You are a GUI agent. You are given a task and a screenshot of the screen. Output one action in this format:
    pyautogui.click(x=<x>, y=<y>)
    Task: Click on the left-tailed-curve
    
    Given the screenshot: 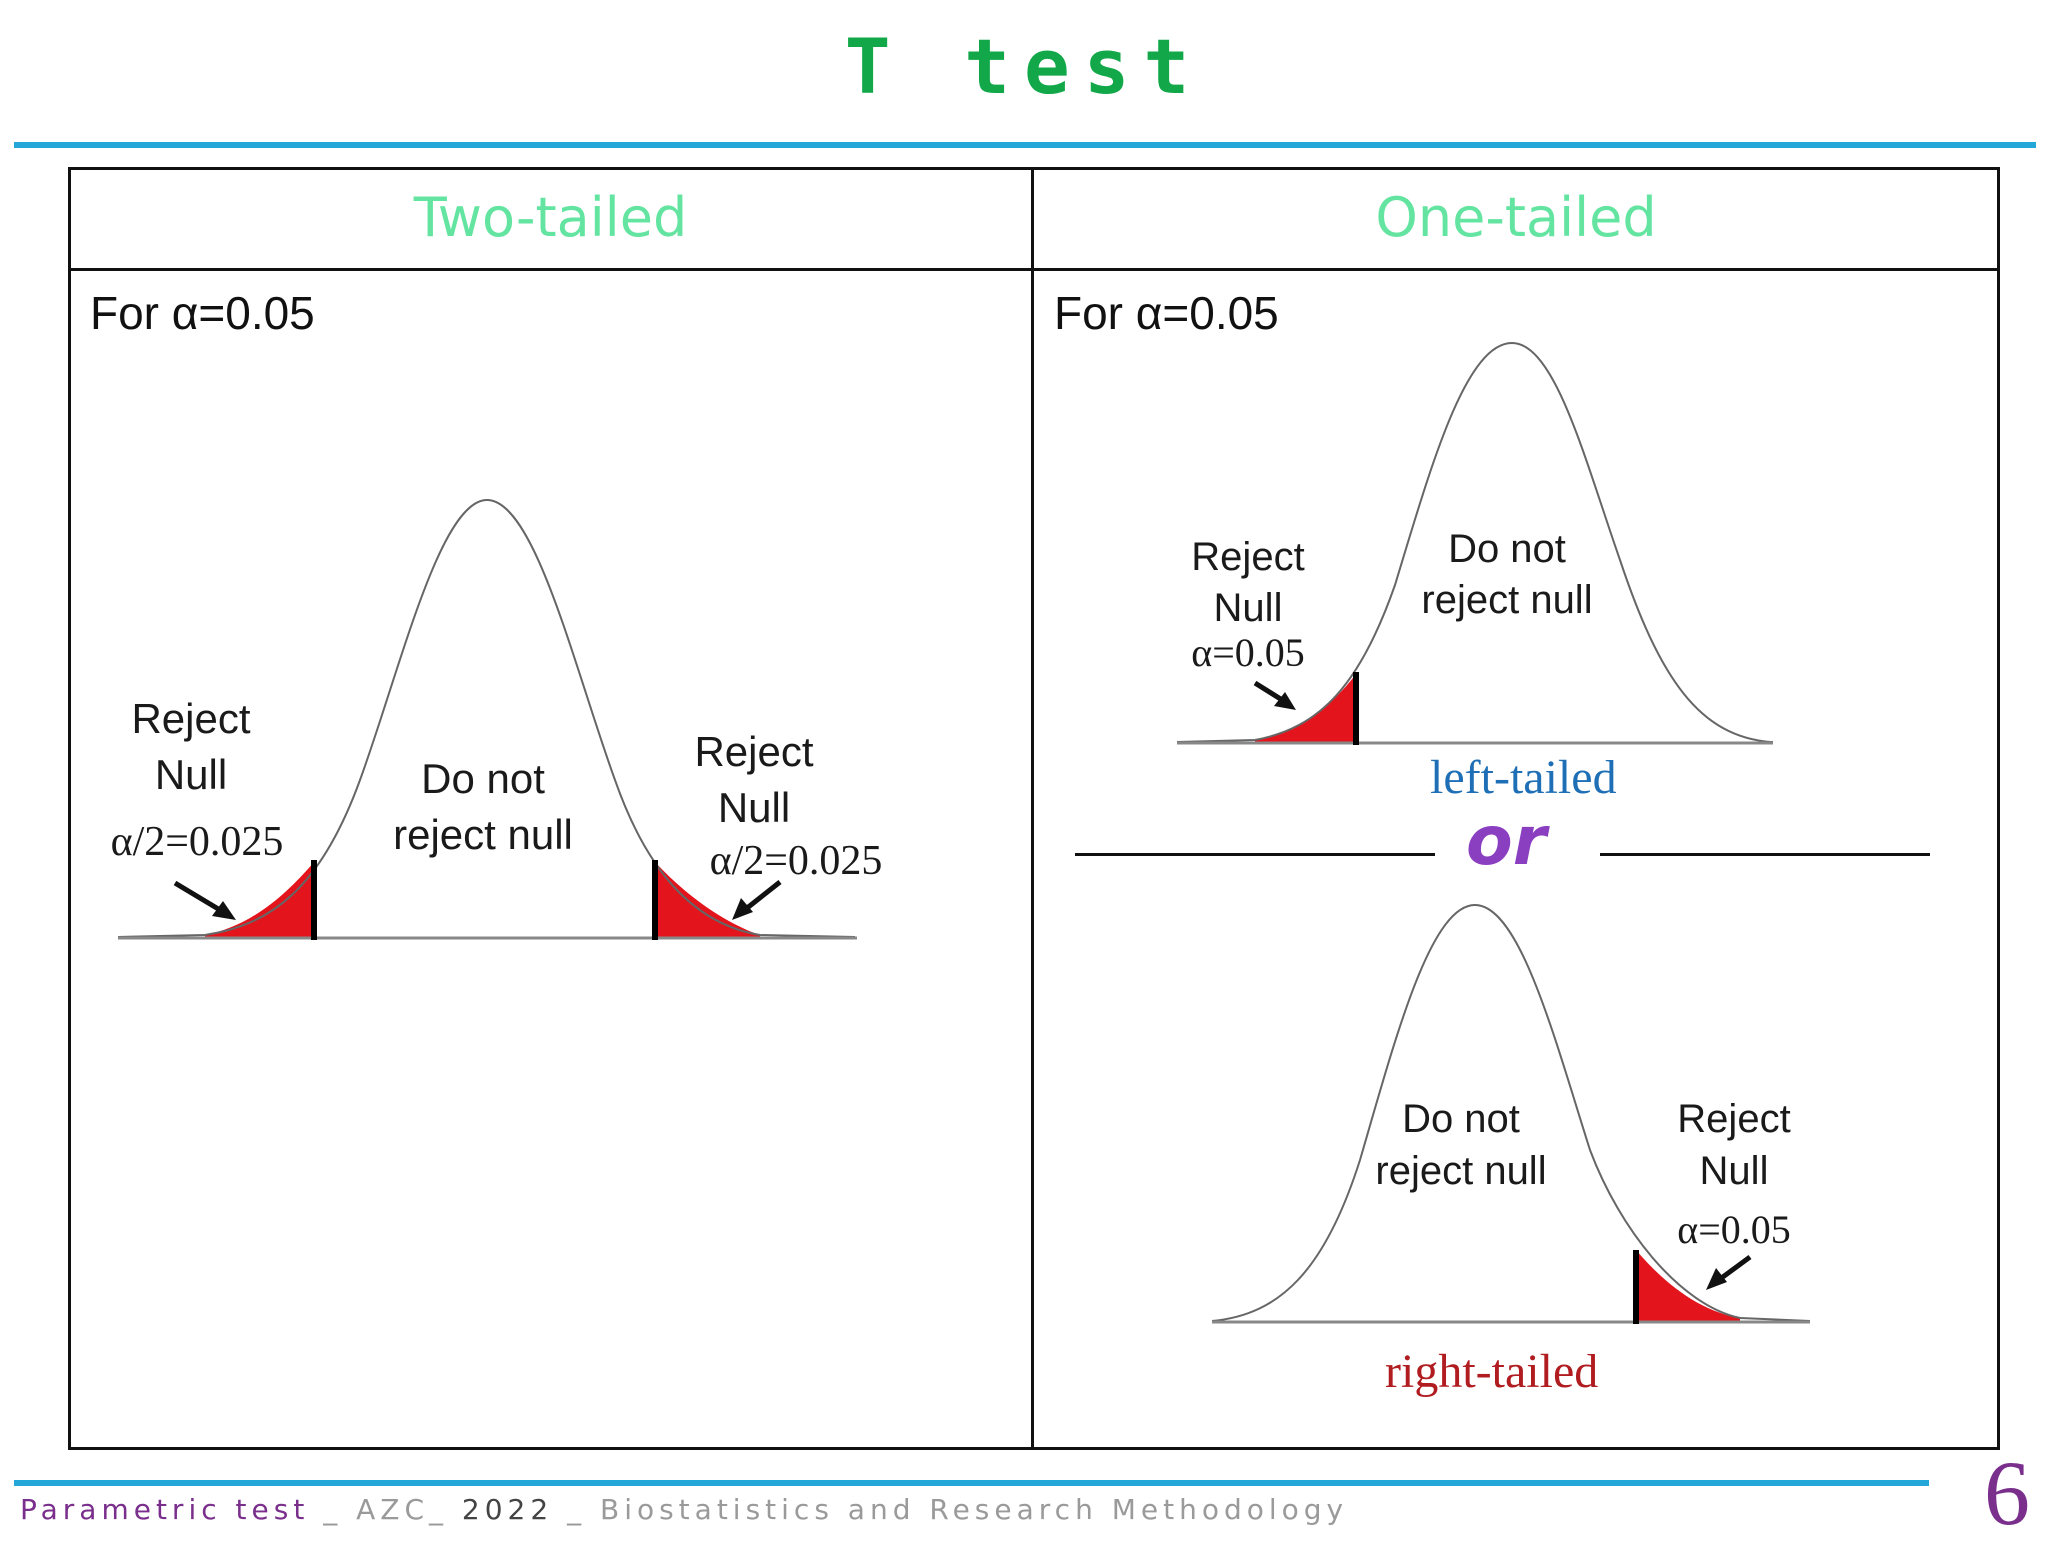 What is the action you would take?
    pyautogui.click(x=1474, y=542)
    